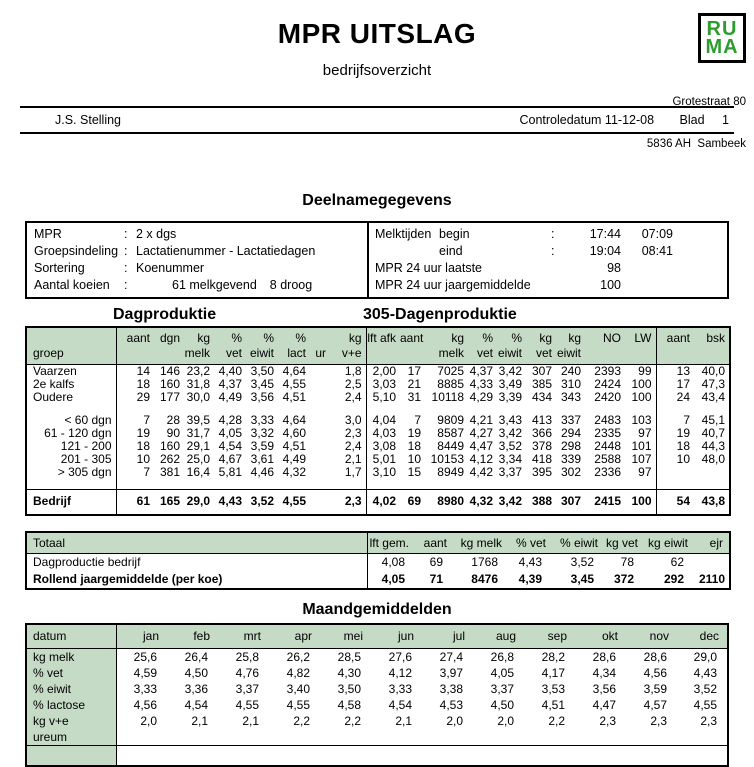 Image resolution: width=754 pixels, height=767 pixels. Describe the element at coordinates (196, 705) in the screenshot. I see `cell: 4,54` at that location.